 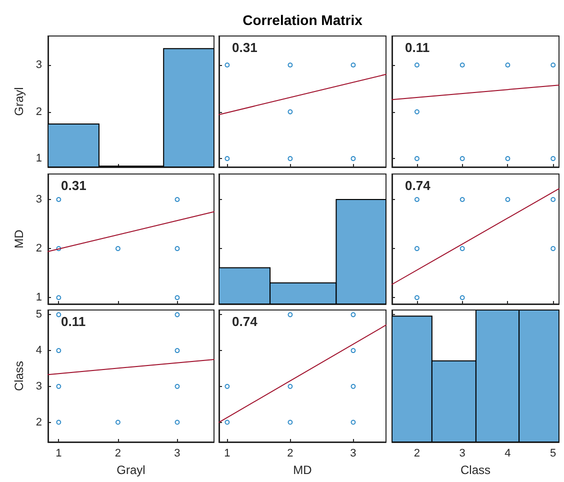 What do you see at coordinates (39, 314) in the screenshot?
I see `y-tick-label: 5` at bounding box center [39, 314].